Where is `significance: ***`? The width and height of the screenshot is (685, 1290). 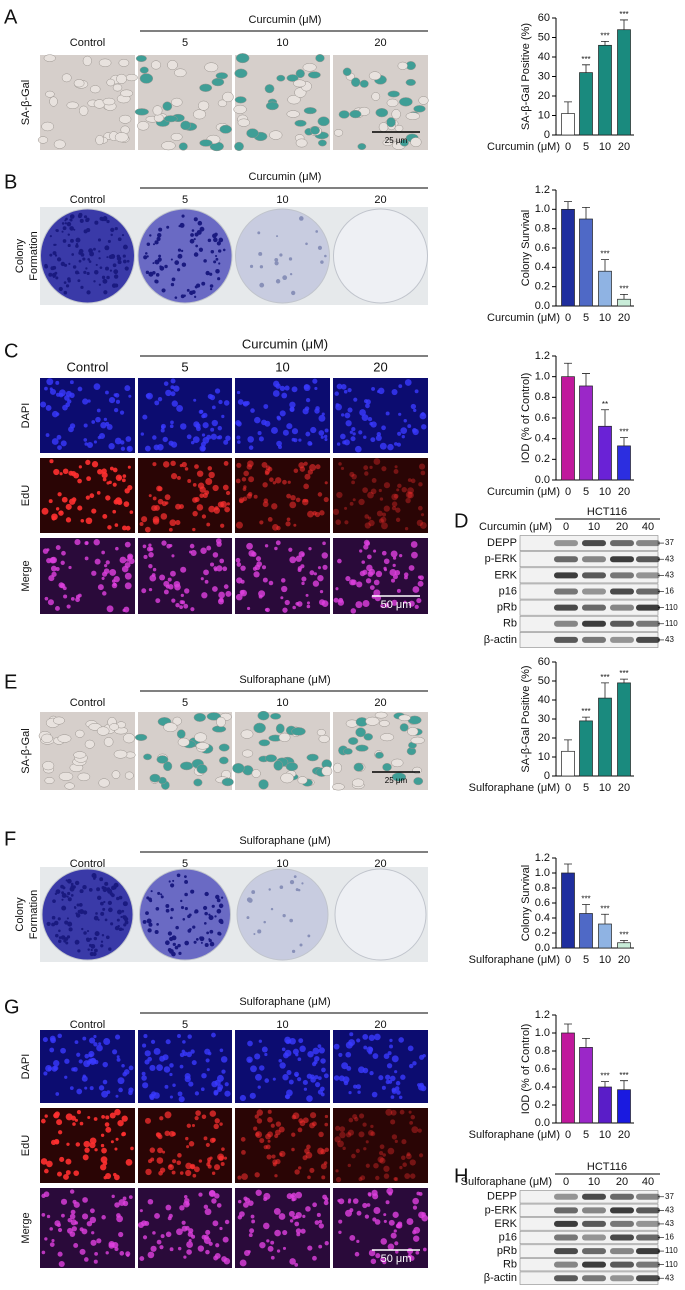 significance: *** is located at coordinates (623, 673).